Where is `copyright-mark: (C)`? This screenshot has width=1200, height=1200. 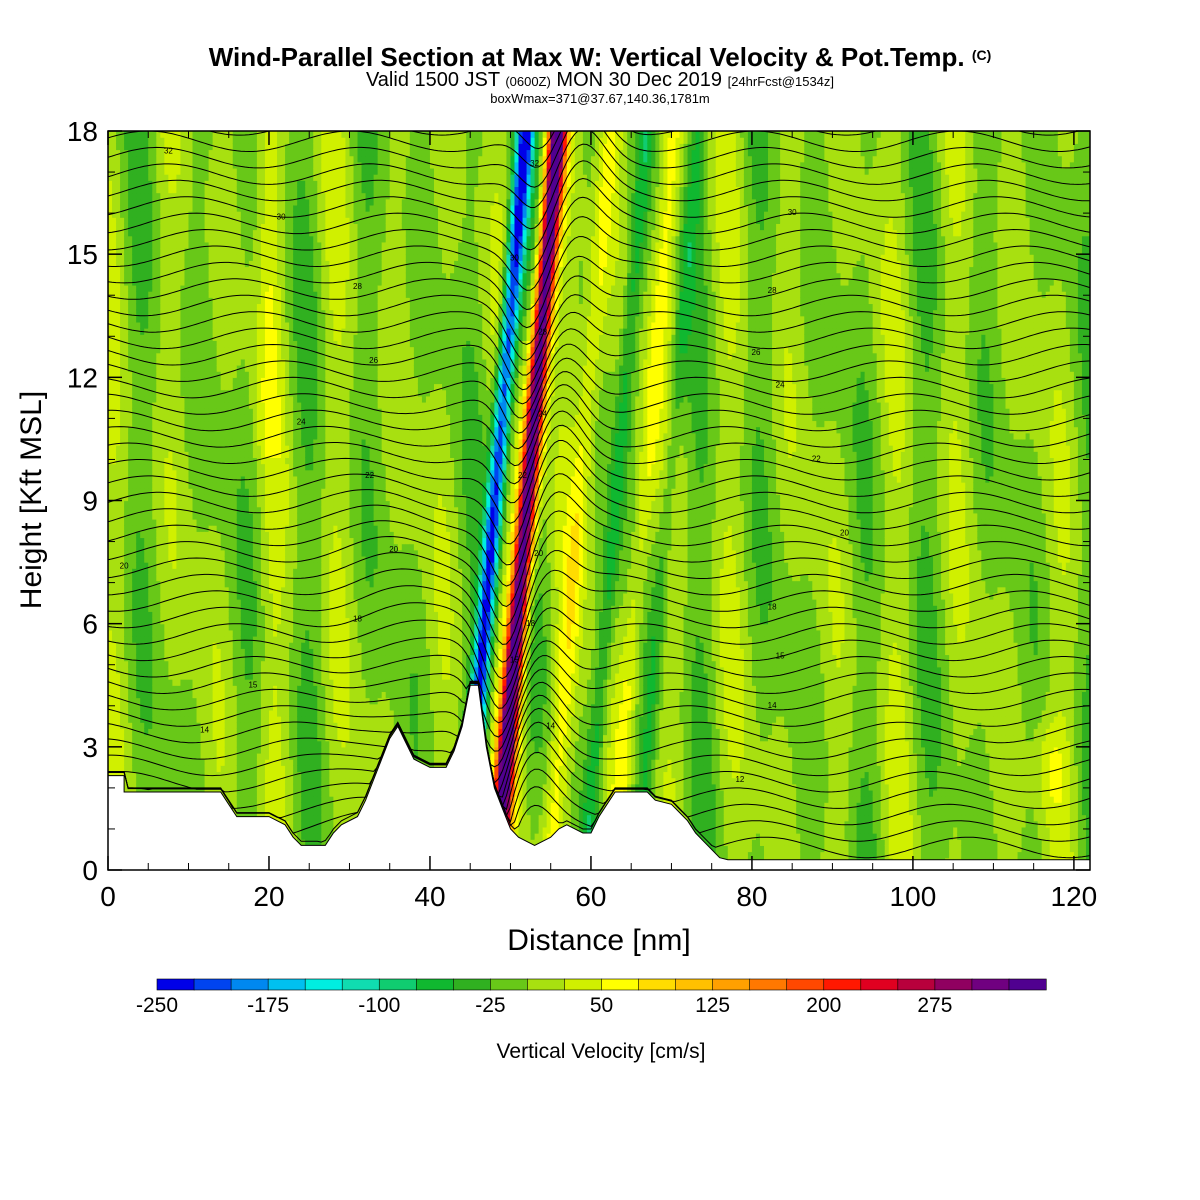
copyright-mark: (C) is located at coordinates (981, 55).